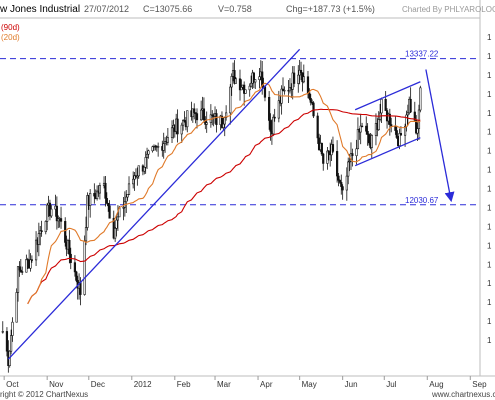 The width and height of the screenshot is (495, 400). Describe the element at coordinates (351, 384) in the screenshot. I see `x-tick-label: Jun` at that location.